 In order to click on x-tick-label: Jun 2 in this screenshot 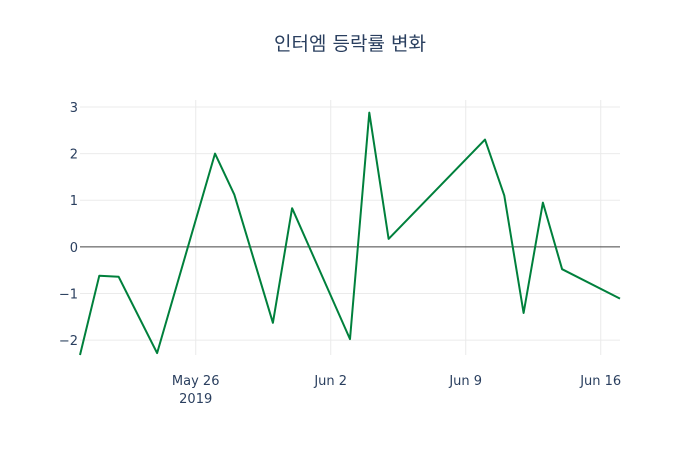, I will do `click(330, 381)`.